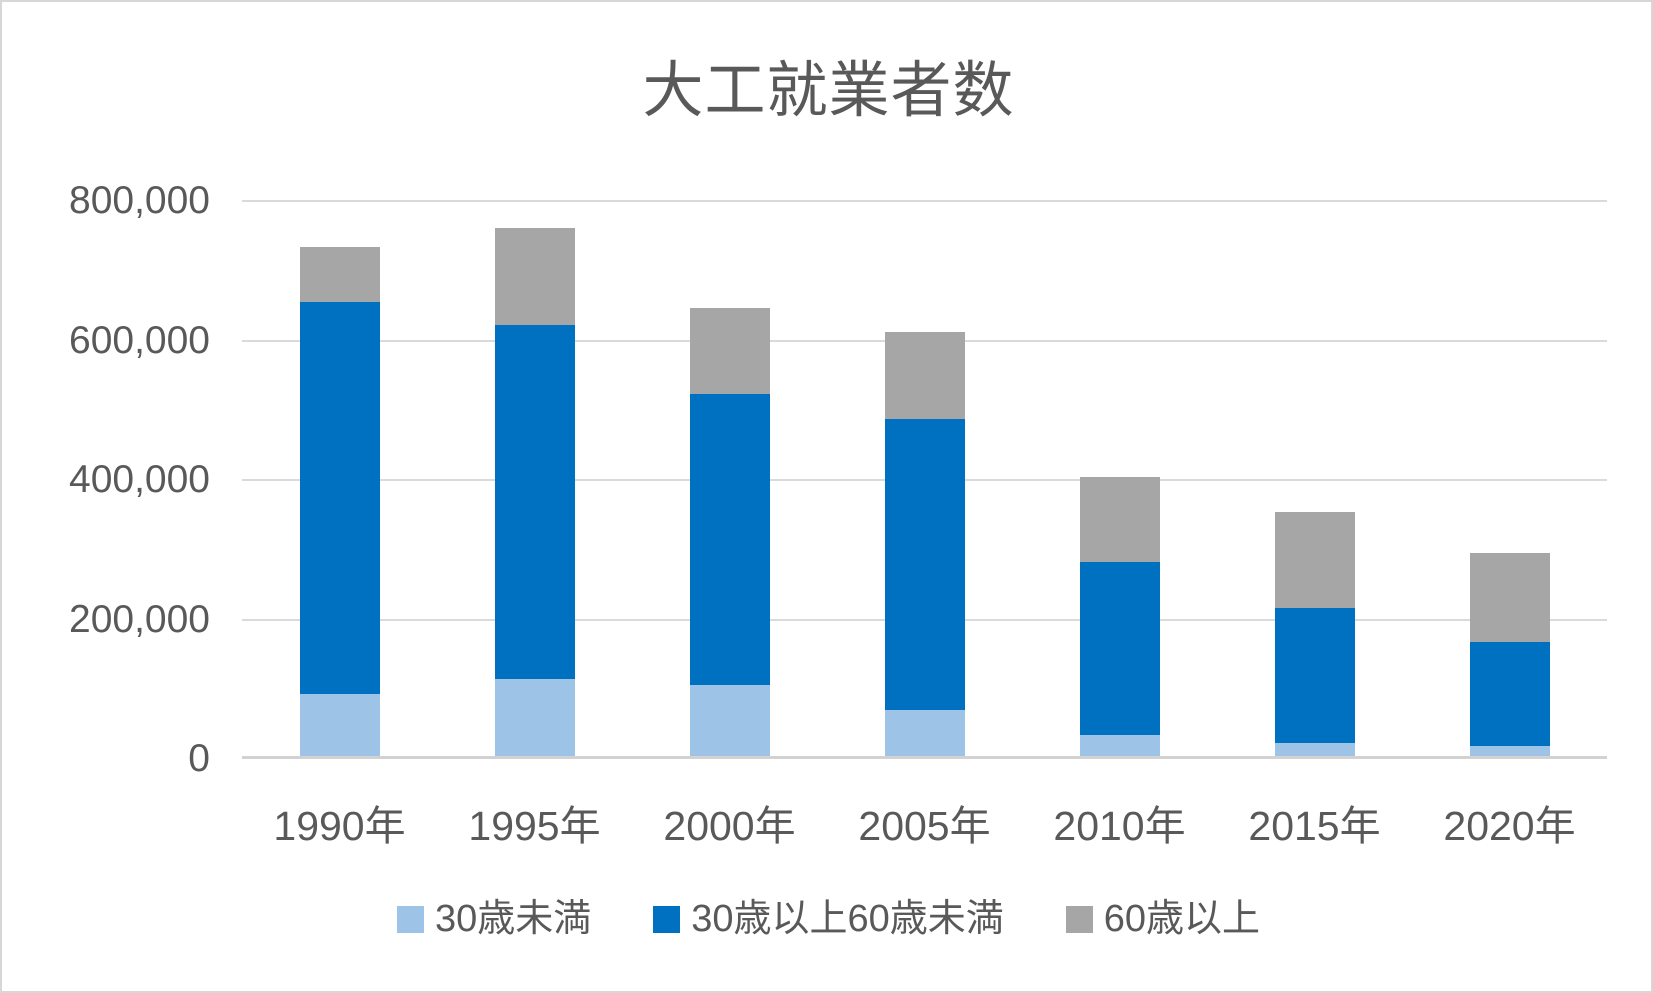  Describe the element at coordinates (1182, 919) in the screenshot. I see `legend-label: 60歳以上` at that location.